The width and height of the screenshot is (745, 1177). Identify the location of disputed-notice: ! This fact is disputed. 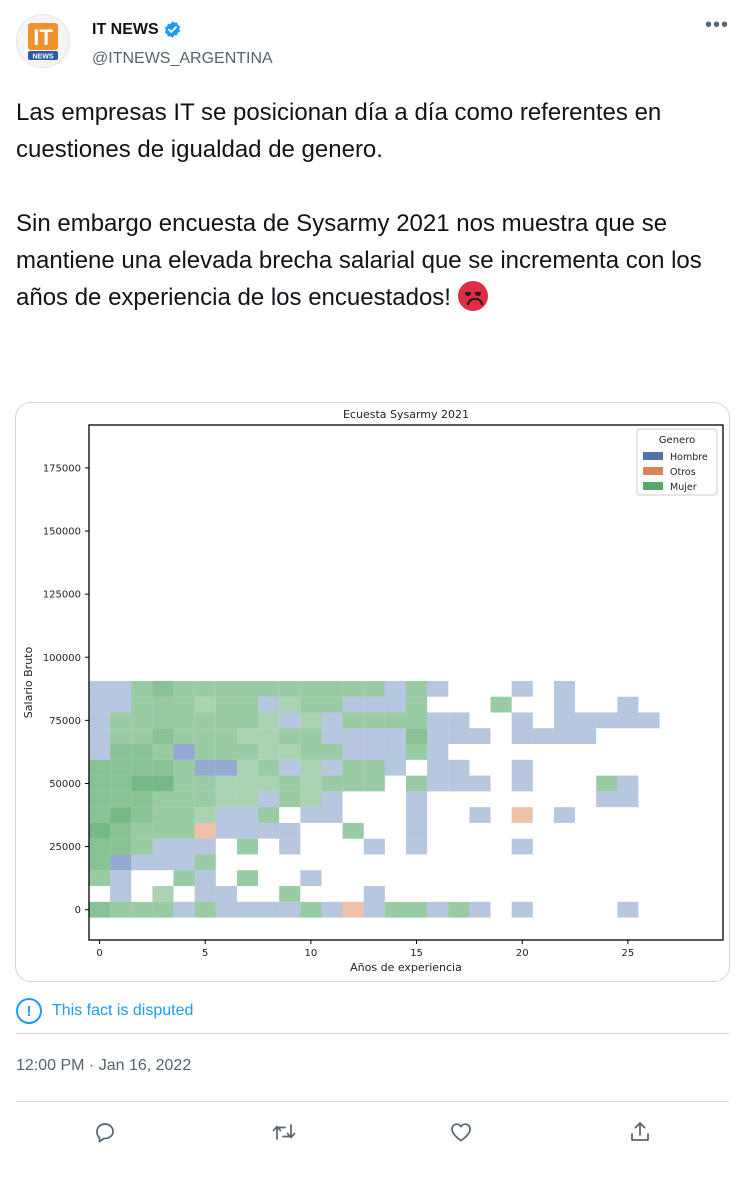
(104, 1011).